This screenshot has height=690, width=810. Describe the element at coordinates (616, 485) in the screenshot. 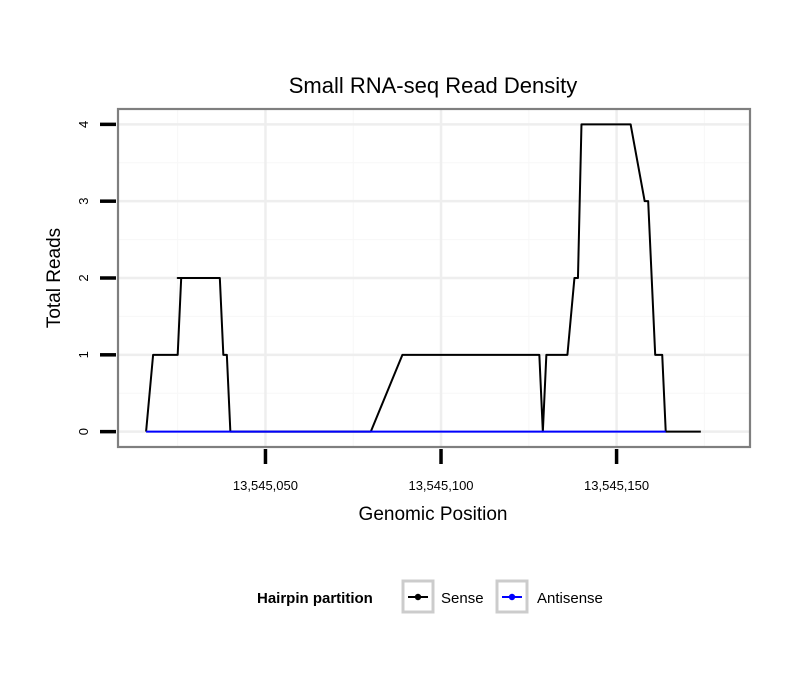

I see `x-tick-label: 13,545,150` at that location.